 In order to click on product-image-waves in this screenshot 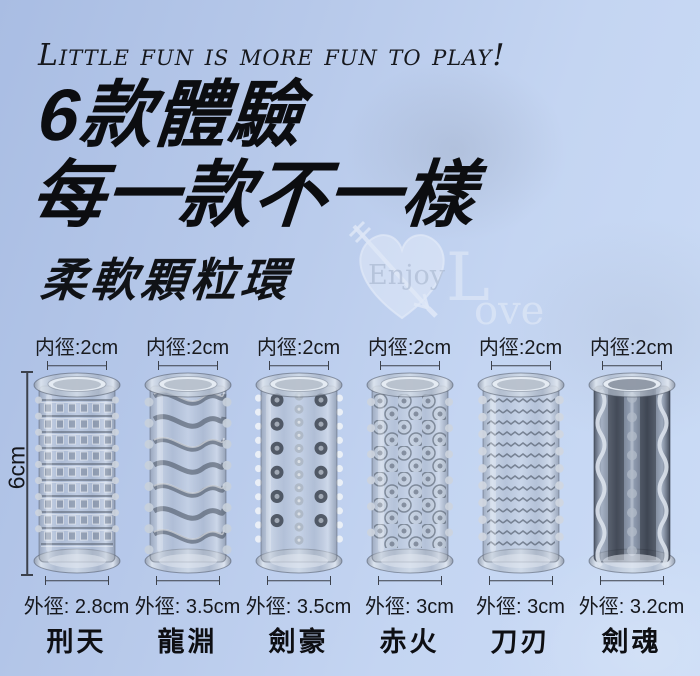, I will do `click(520, 473)`.